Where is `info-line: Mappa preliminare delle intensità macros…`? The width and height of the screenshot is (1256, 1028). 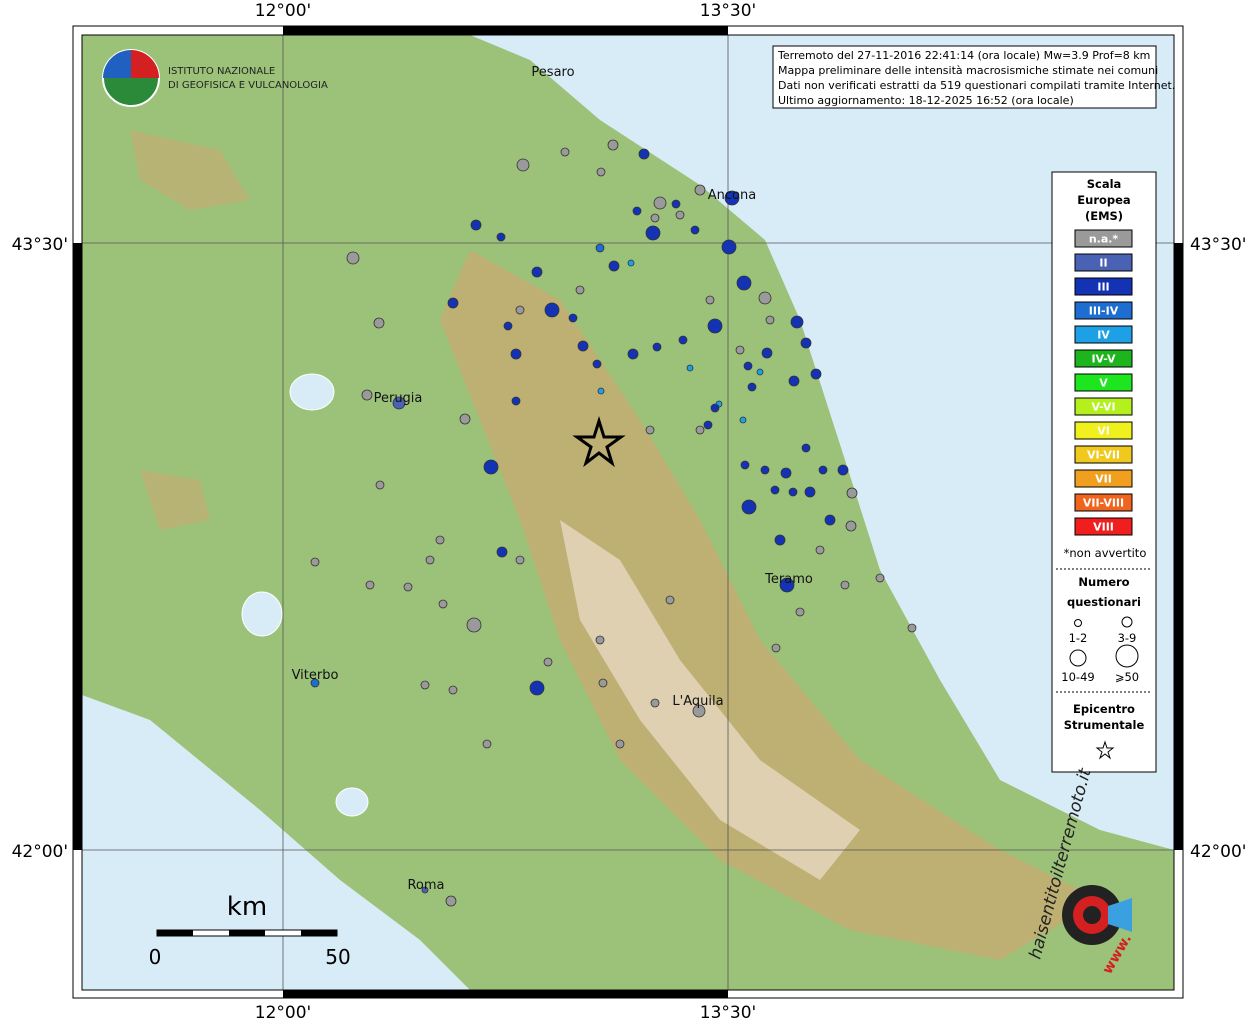 info-line: Mappa preliminare delle intensità macros… is located at coordinates (968, 70).